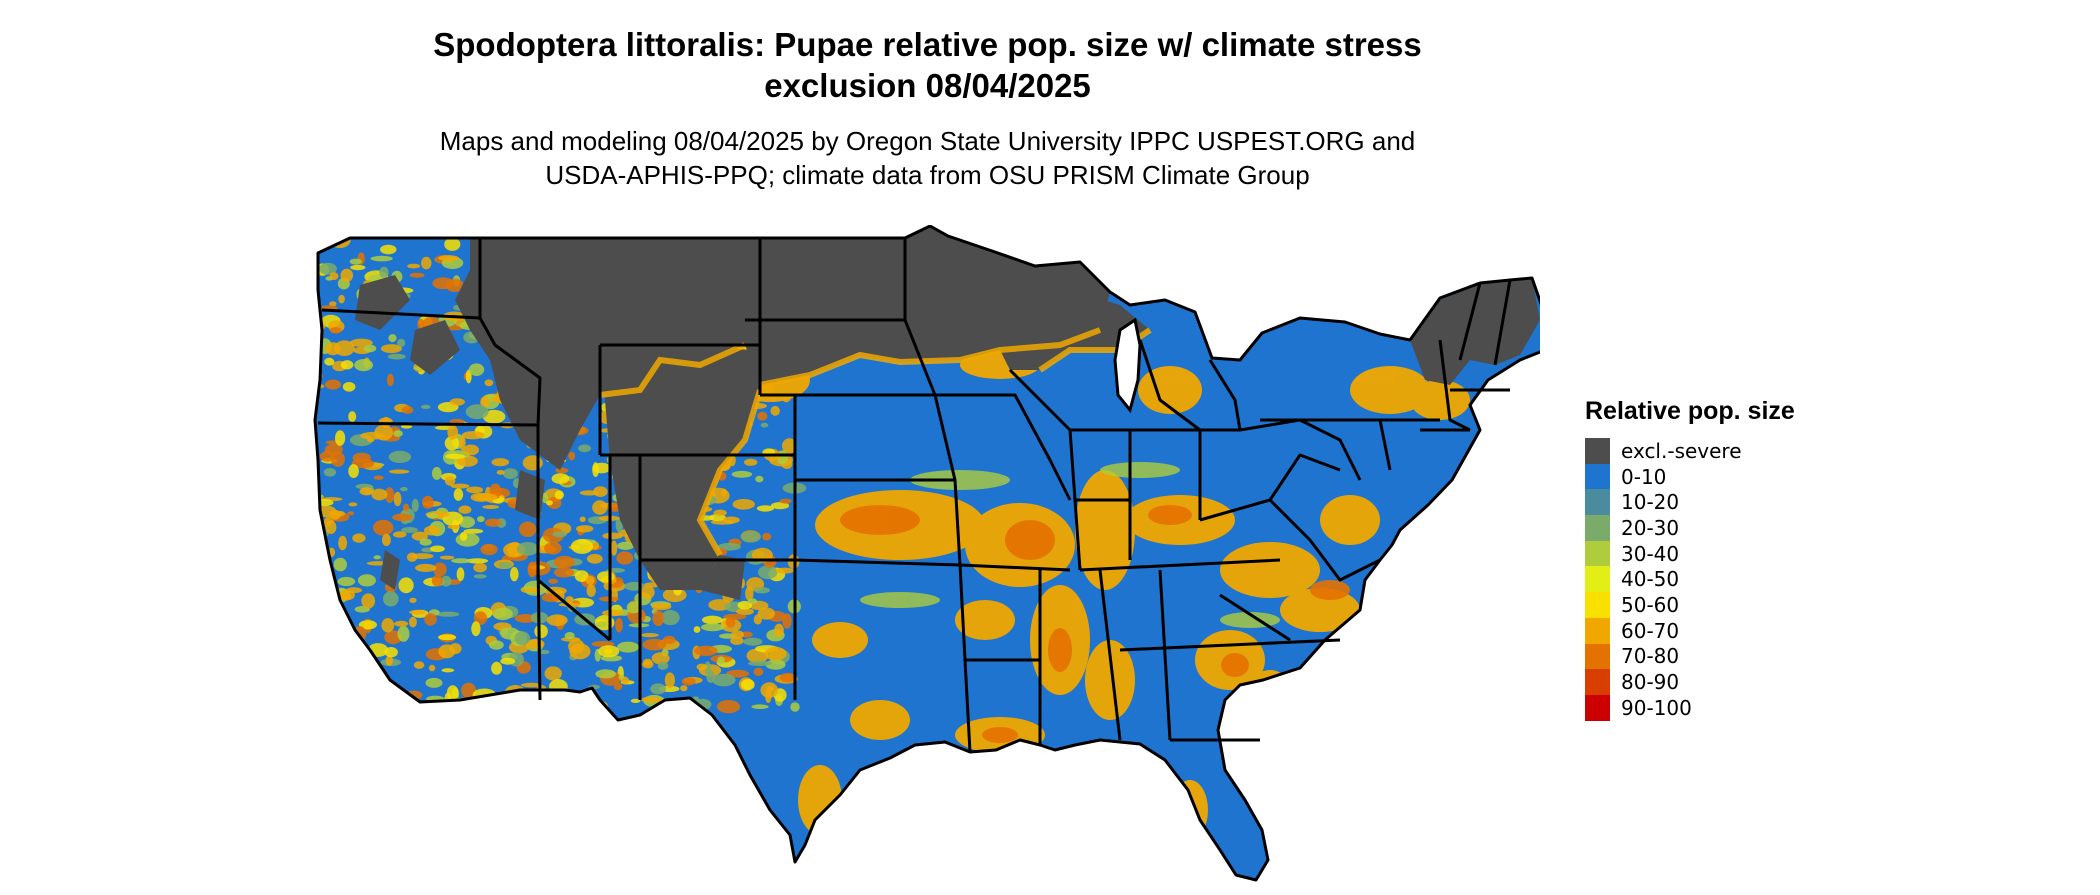 Image resolution: width=2100 pixels, height=895 pixels. Describe the element at coordinates (1644, 476) in the screenshot. I see `legend-label: 0-10` at that location.